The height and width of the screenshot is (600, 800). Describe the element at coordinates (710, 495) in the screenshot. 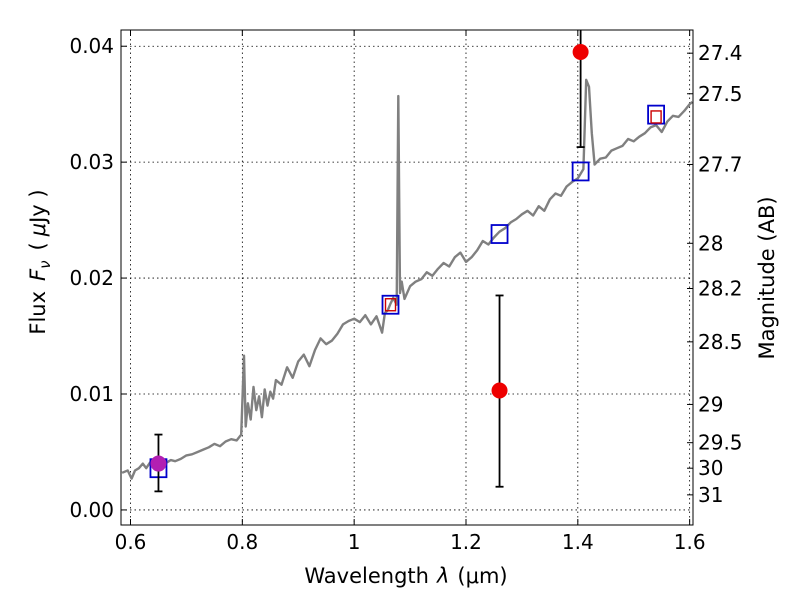

I see `y2-tick-label: 31` at that location.